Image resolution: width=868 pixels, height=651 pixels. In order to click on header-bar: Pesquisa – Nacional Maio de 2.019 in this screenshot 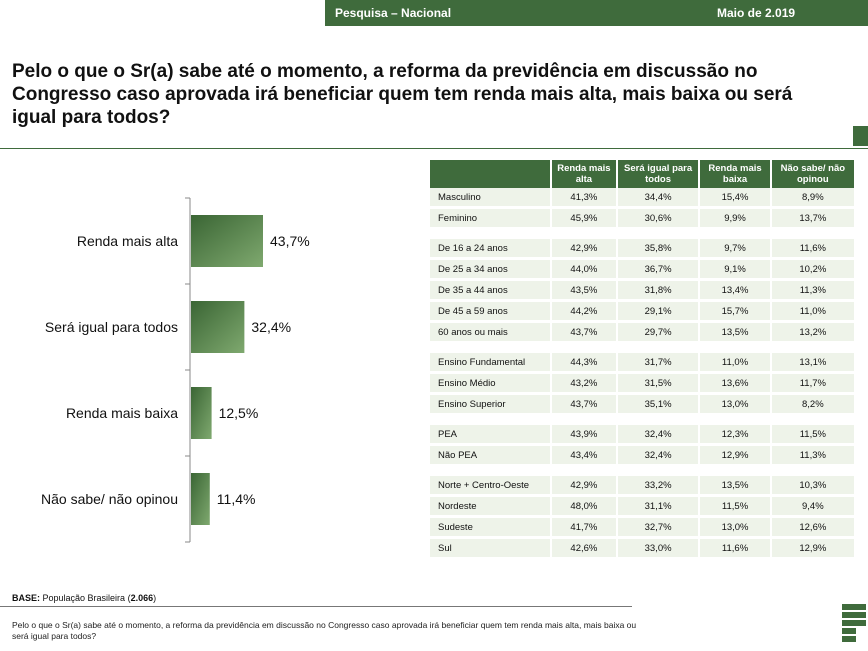, I will do `click(596, 13)`.